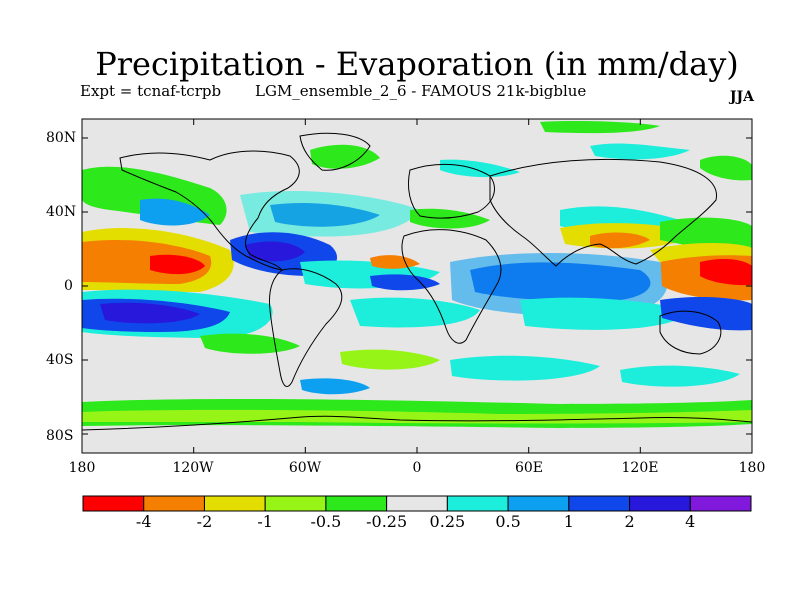 The width and height of the screenshot is (800, 600). I want to click on coast-asia, so click(603, 212).